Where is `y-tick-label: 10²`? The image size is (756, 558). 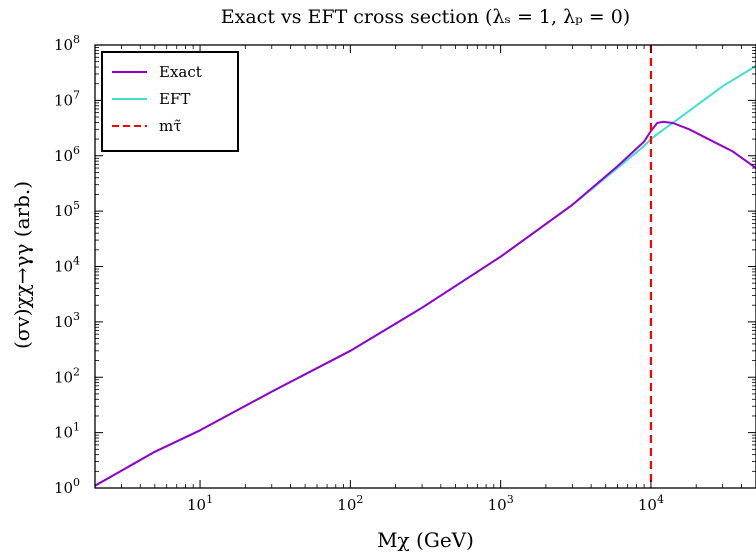 y-tick-label: 10² is located at coordinates (67, 375).